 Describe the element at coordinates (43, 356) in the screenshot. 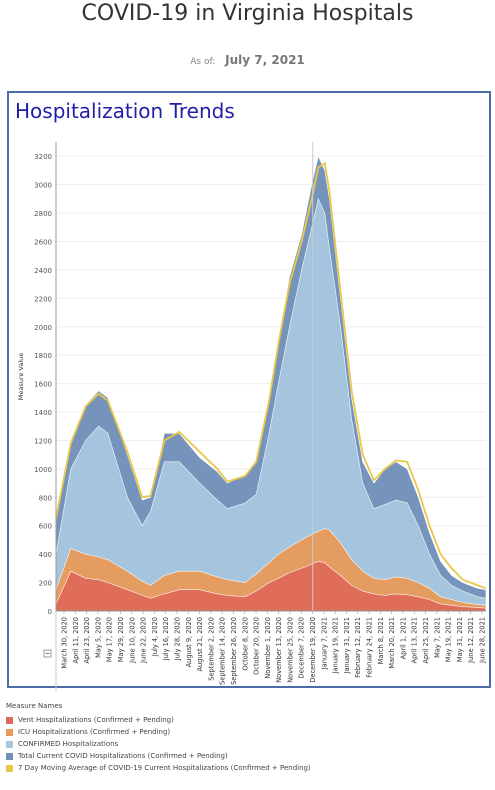

I see `y-tick-label: 1800` at that location.